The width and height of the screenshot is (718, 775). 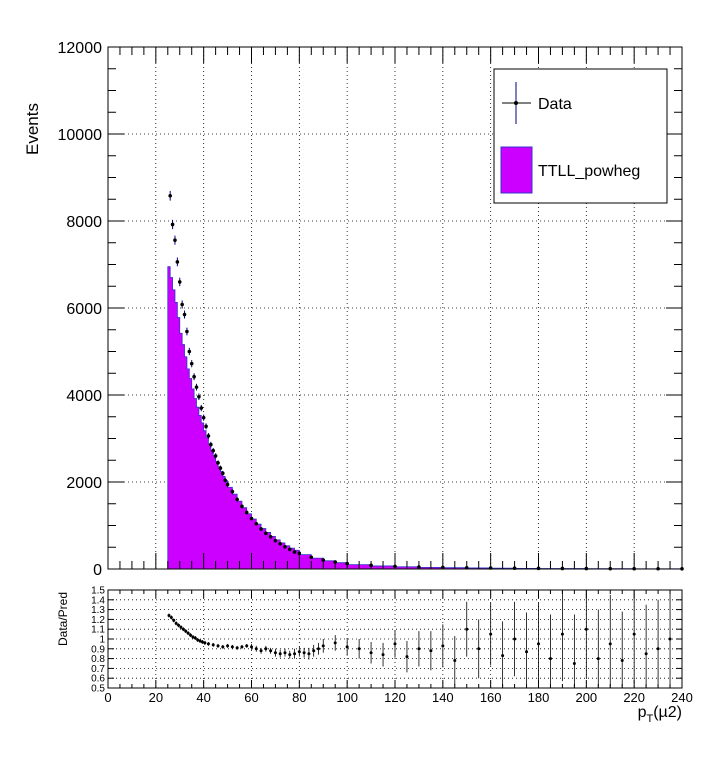 I want to click on ratio-y-tick-label: 0.5, so click(x=98, y=689).